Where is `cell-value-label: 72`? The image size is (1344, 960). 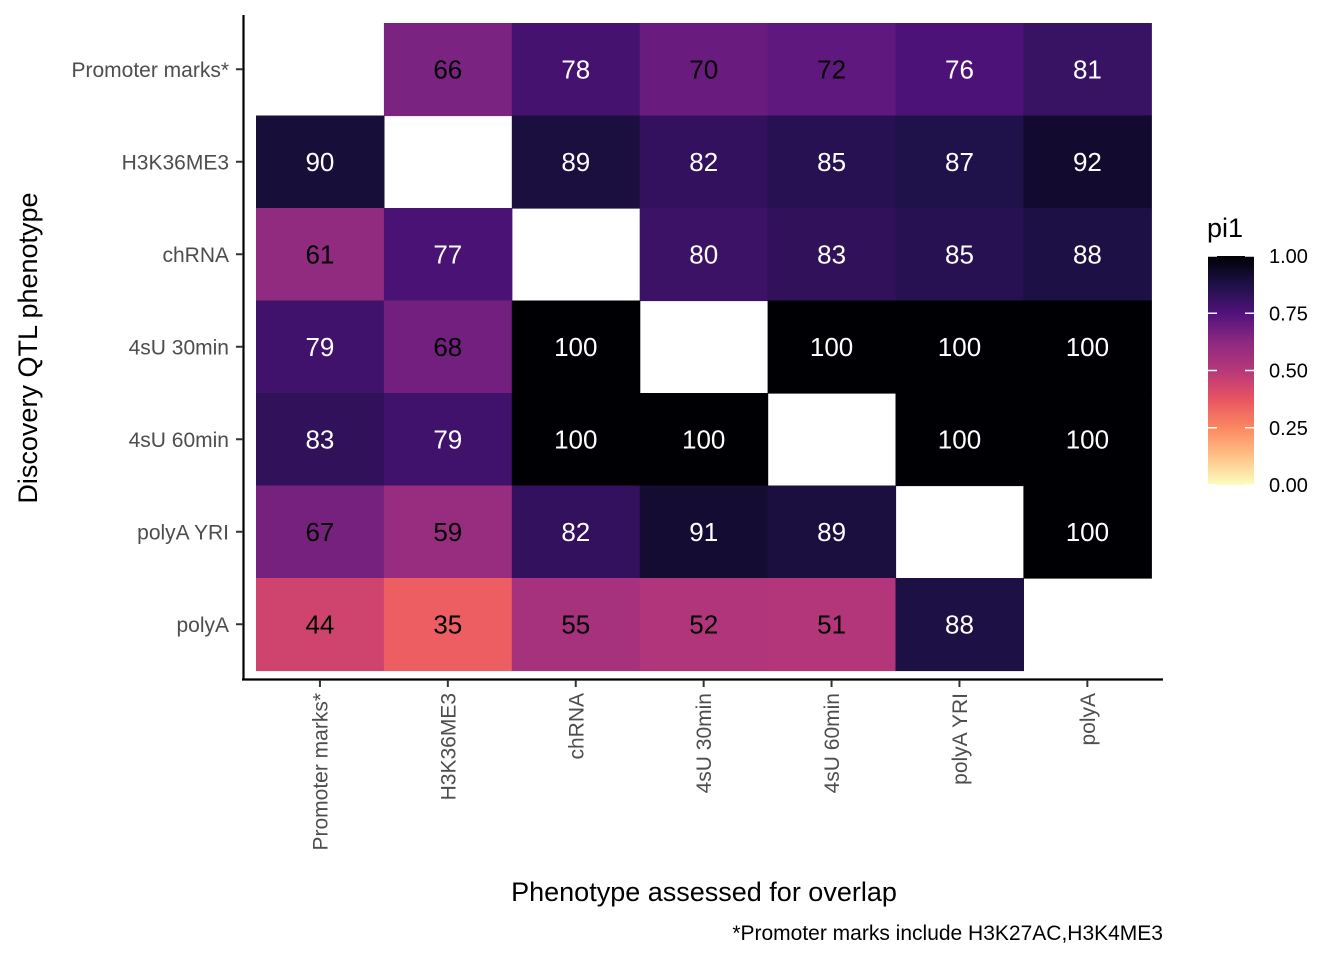 cell-value-label: 72 is located at coordinates (831, 69).